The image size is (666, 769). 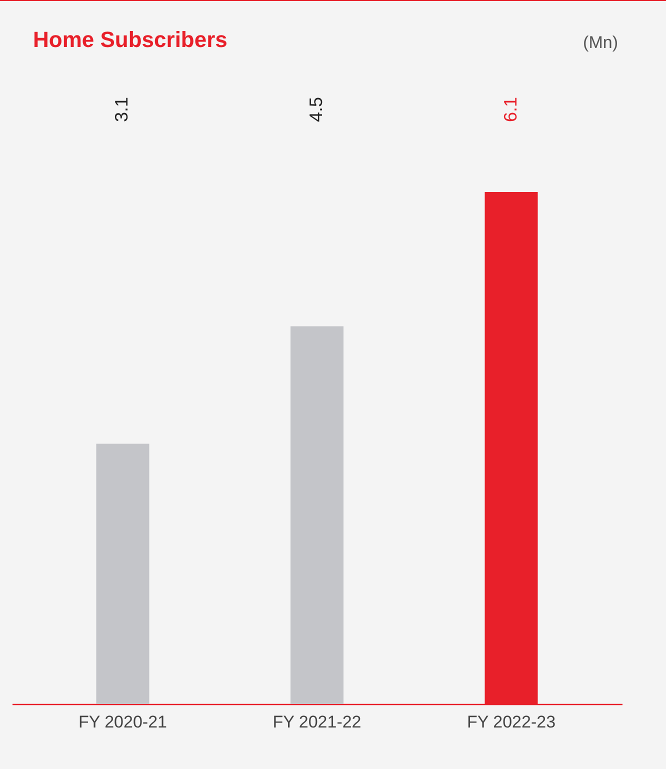 I want to click on data-label: 4.5, so click(x=316, y=109).